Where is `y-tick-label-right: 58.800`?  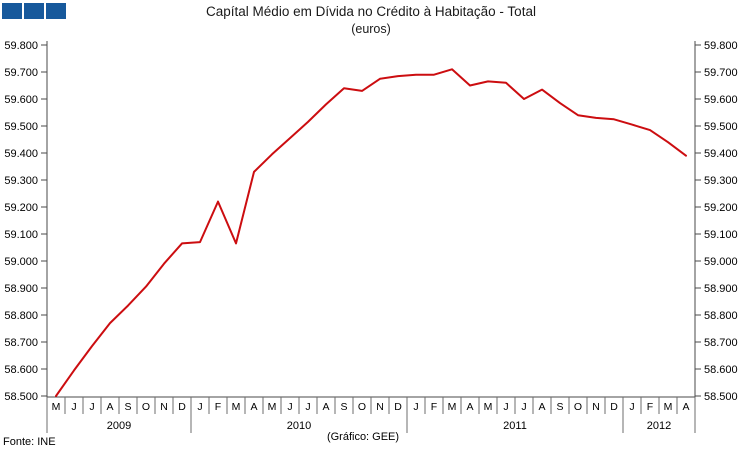
y-tick-label-right: 58.800 is located at coordinates (721, 316).